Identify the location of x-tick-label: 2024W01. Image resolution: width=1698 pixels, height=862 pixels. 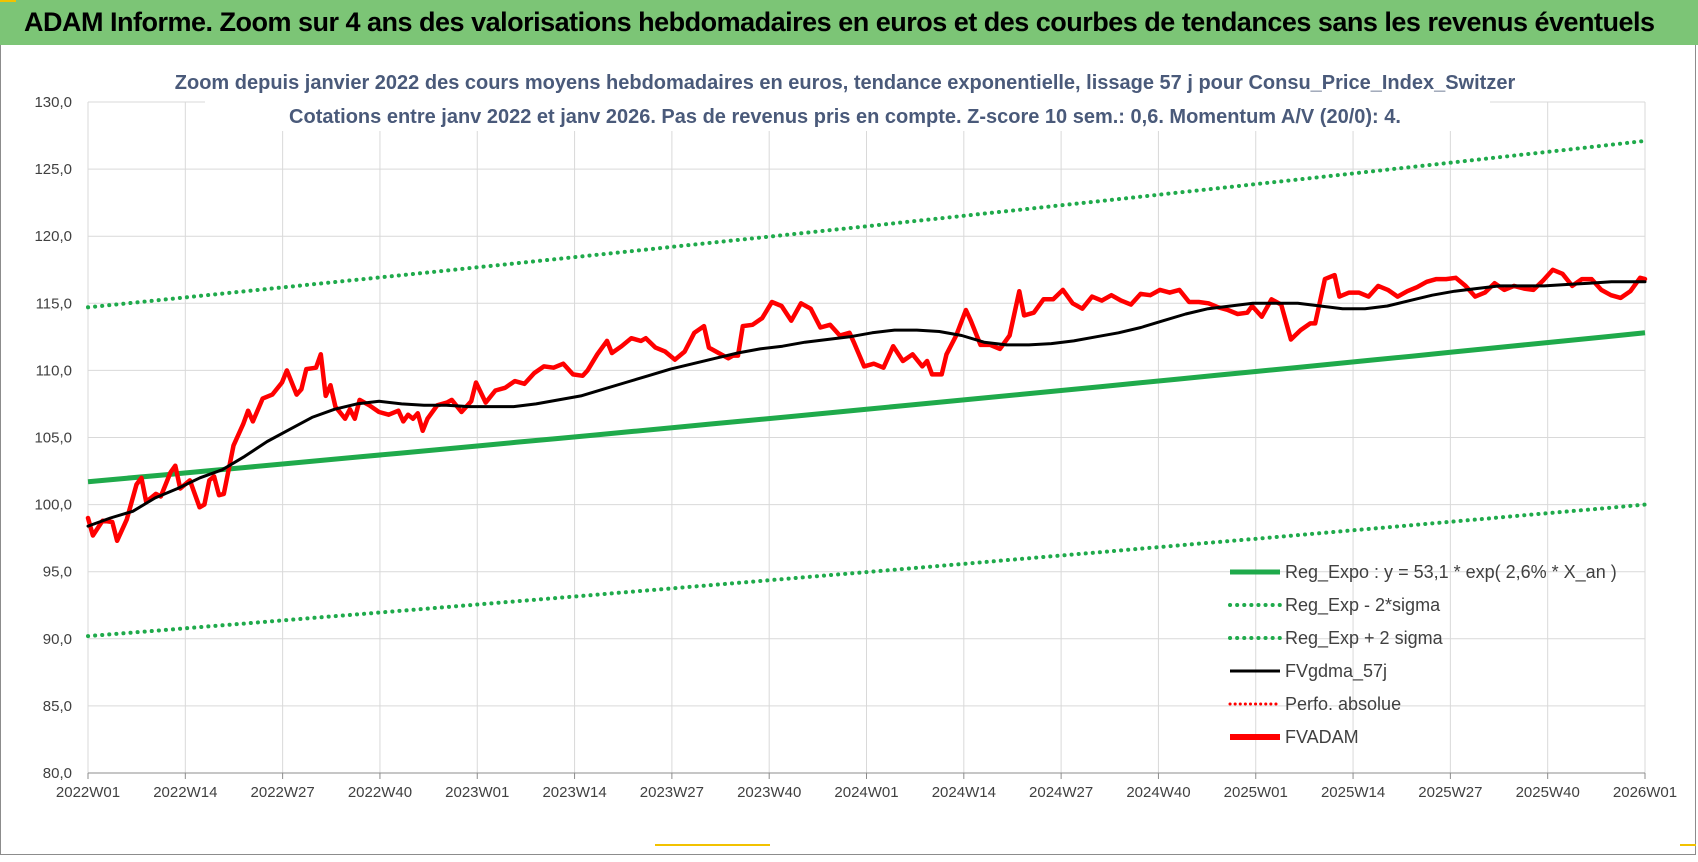
(866, 792).